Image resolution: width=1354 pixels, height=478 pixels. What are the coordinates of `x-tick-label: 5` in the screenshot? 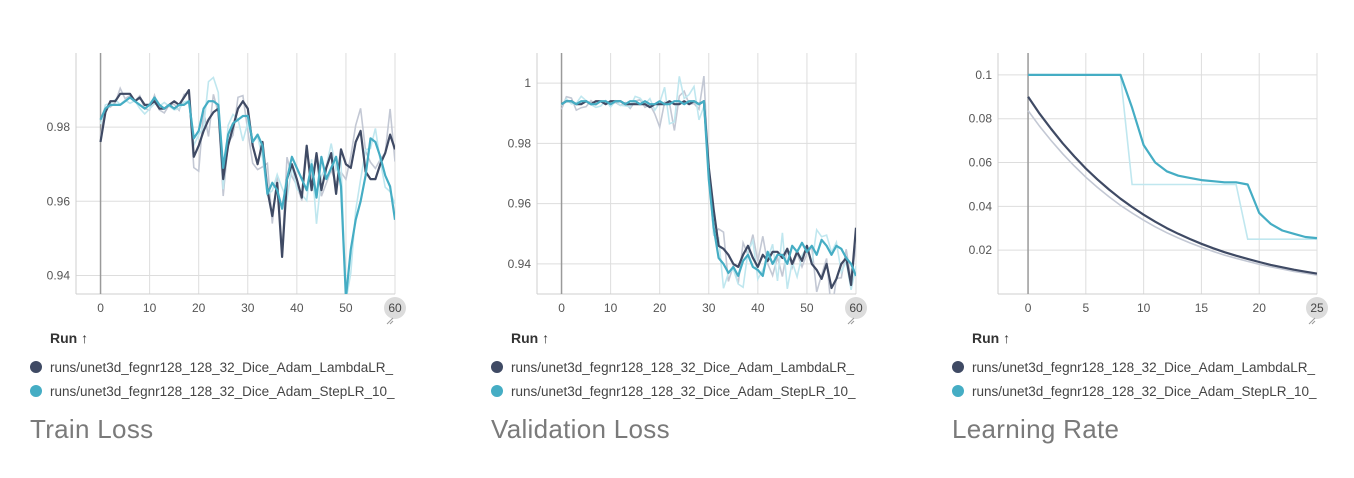 It's located at (1085, 308).